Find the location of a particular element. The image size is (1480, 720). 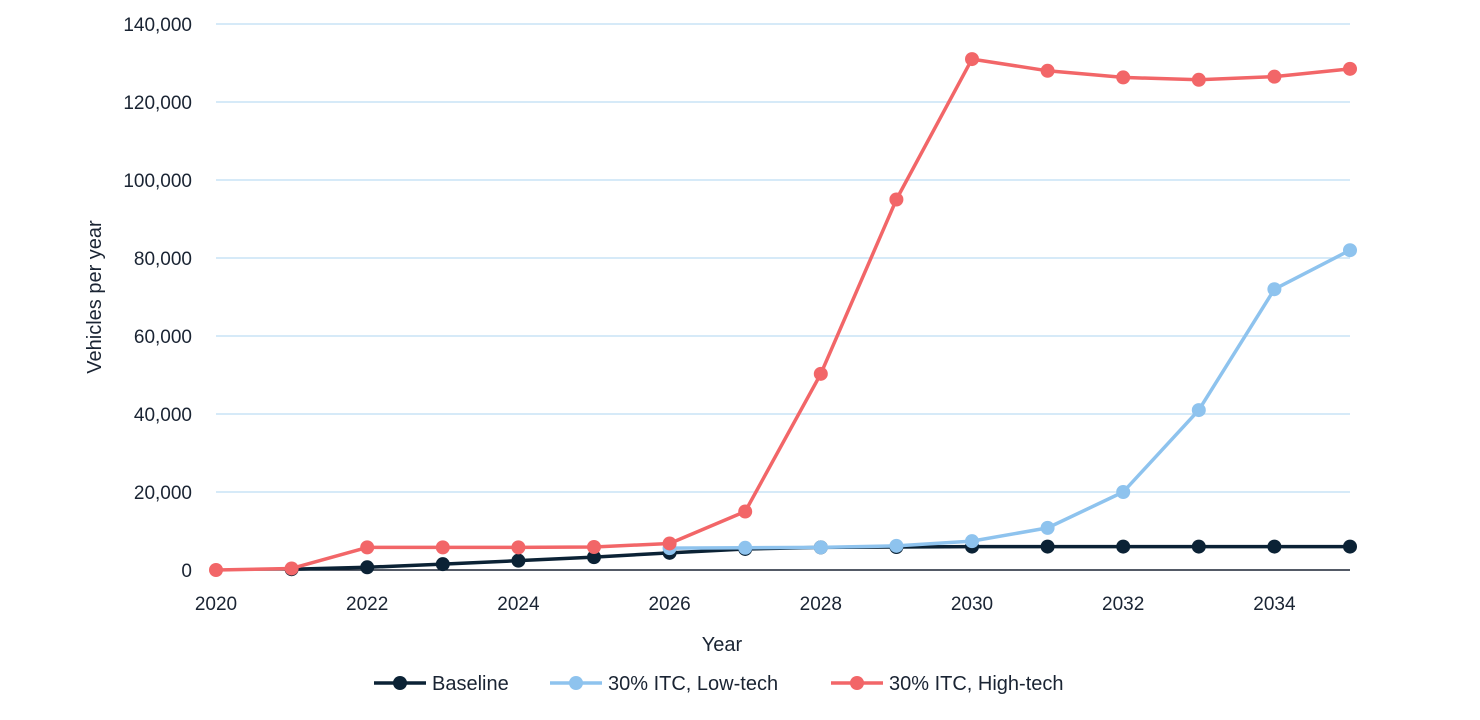

x-tick-label: 2032 is located at coordinates (1123, 604).